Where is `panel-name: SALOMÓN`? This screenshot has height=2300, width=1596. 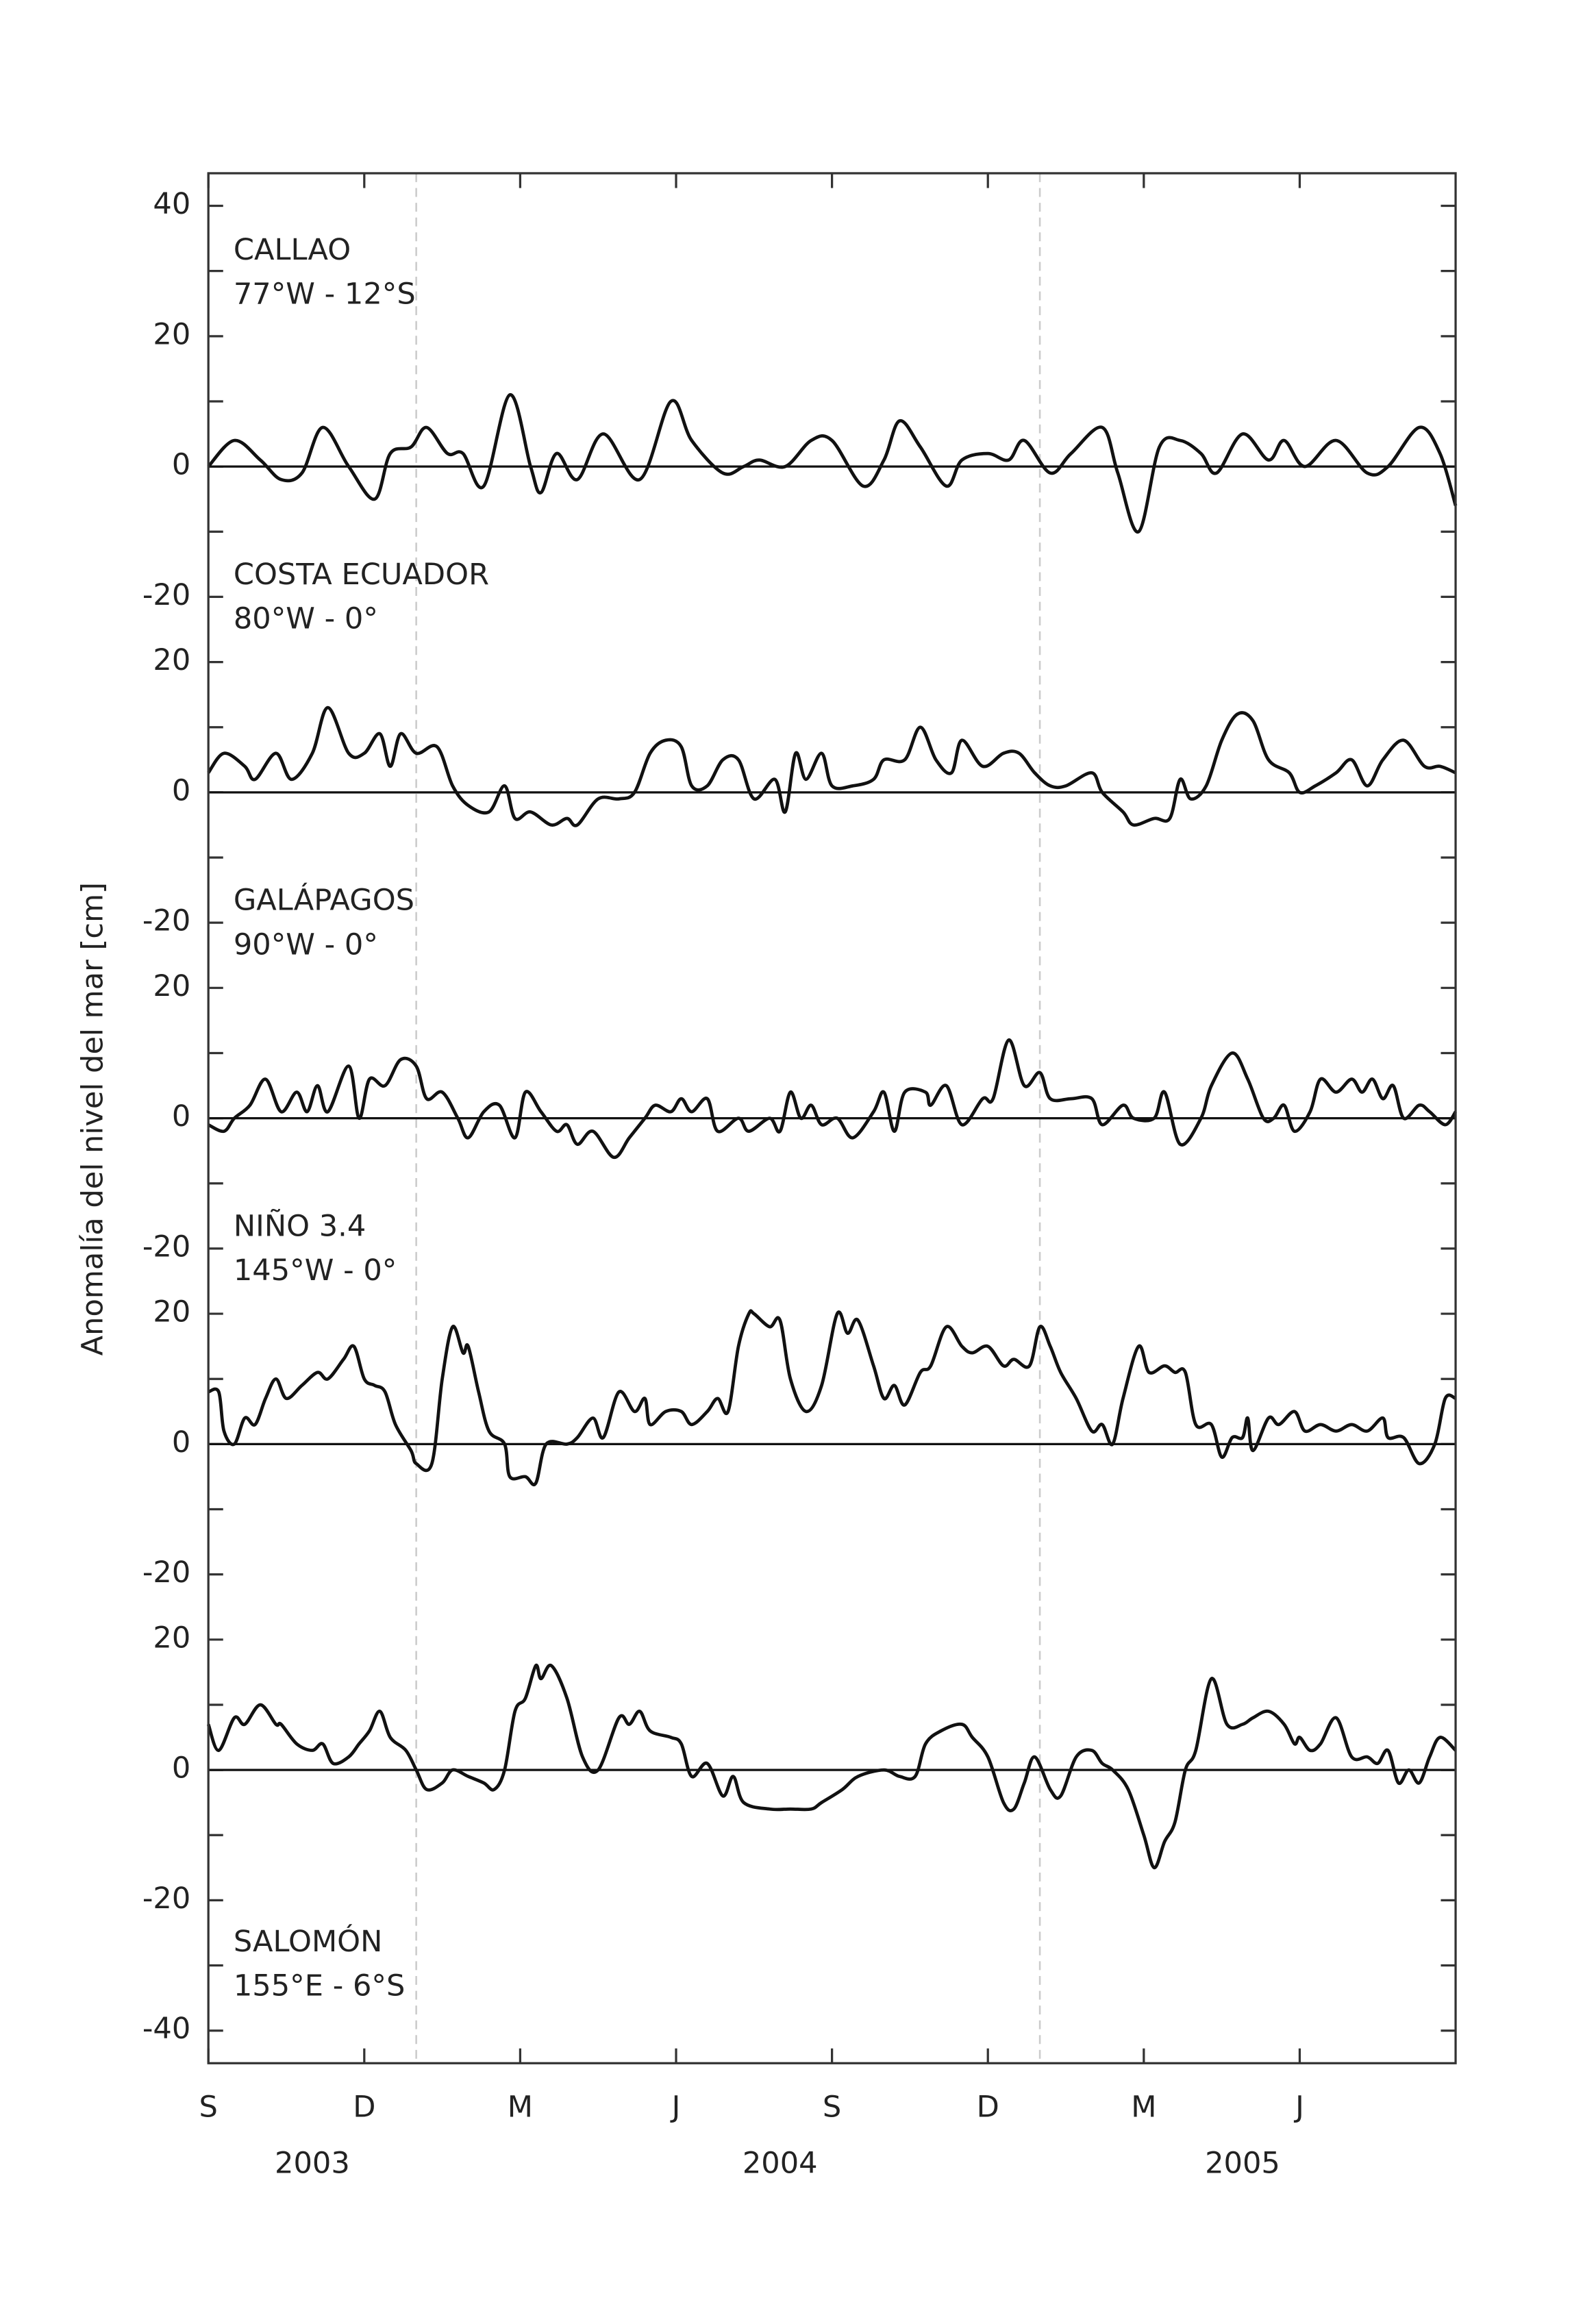
panel-name: SALOMÓN is located at coordinates (308, 1941).